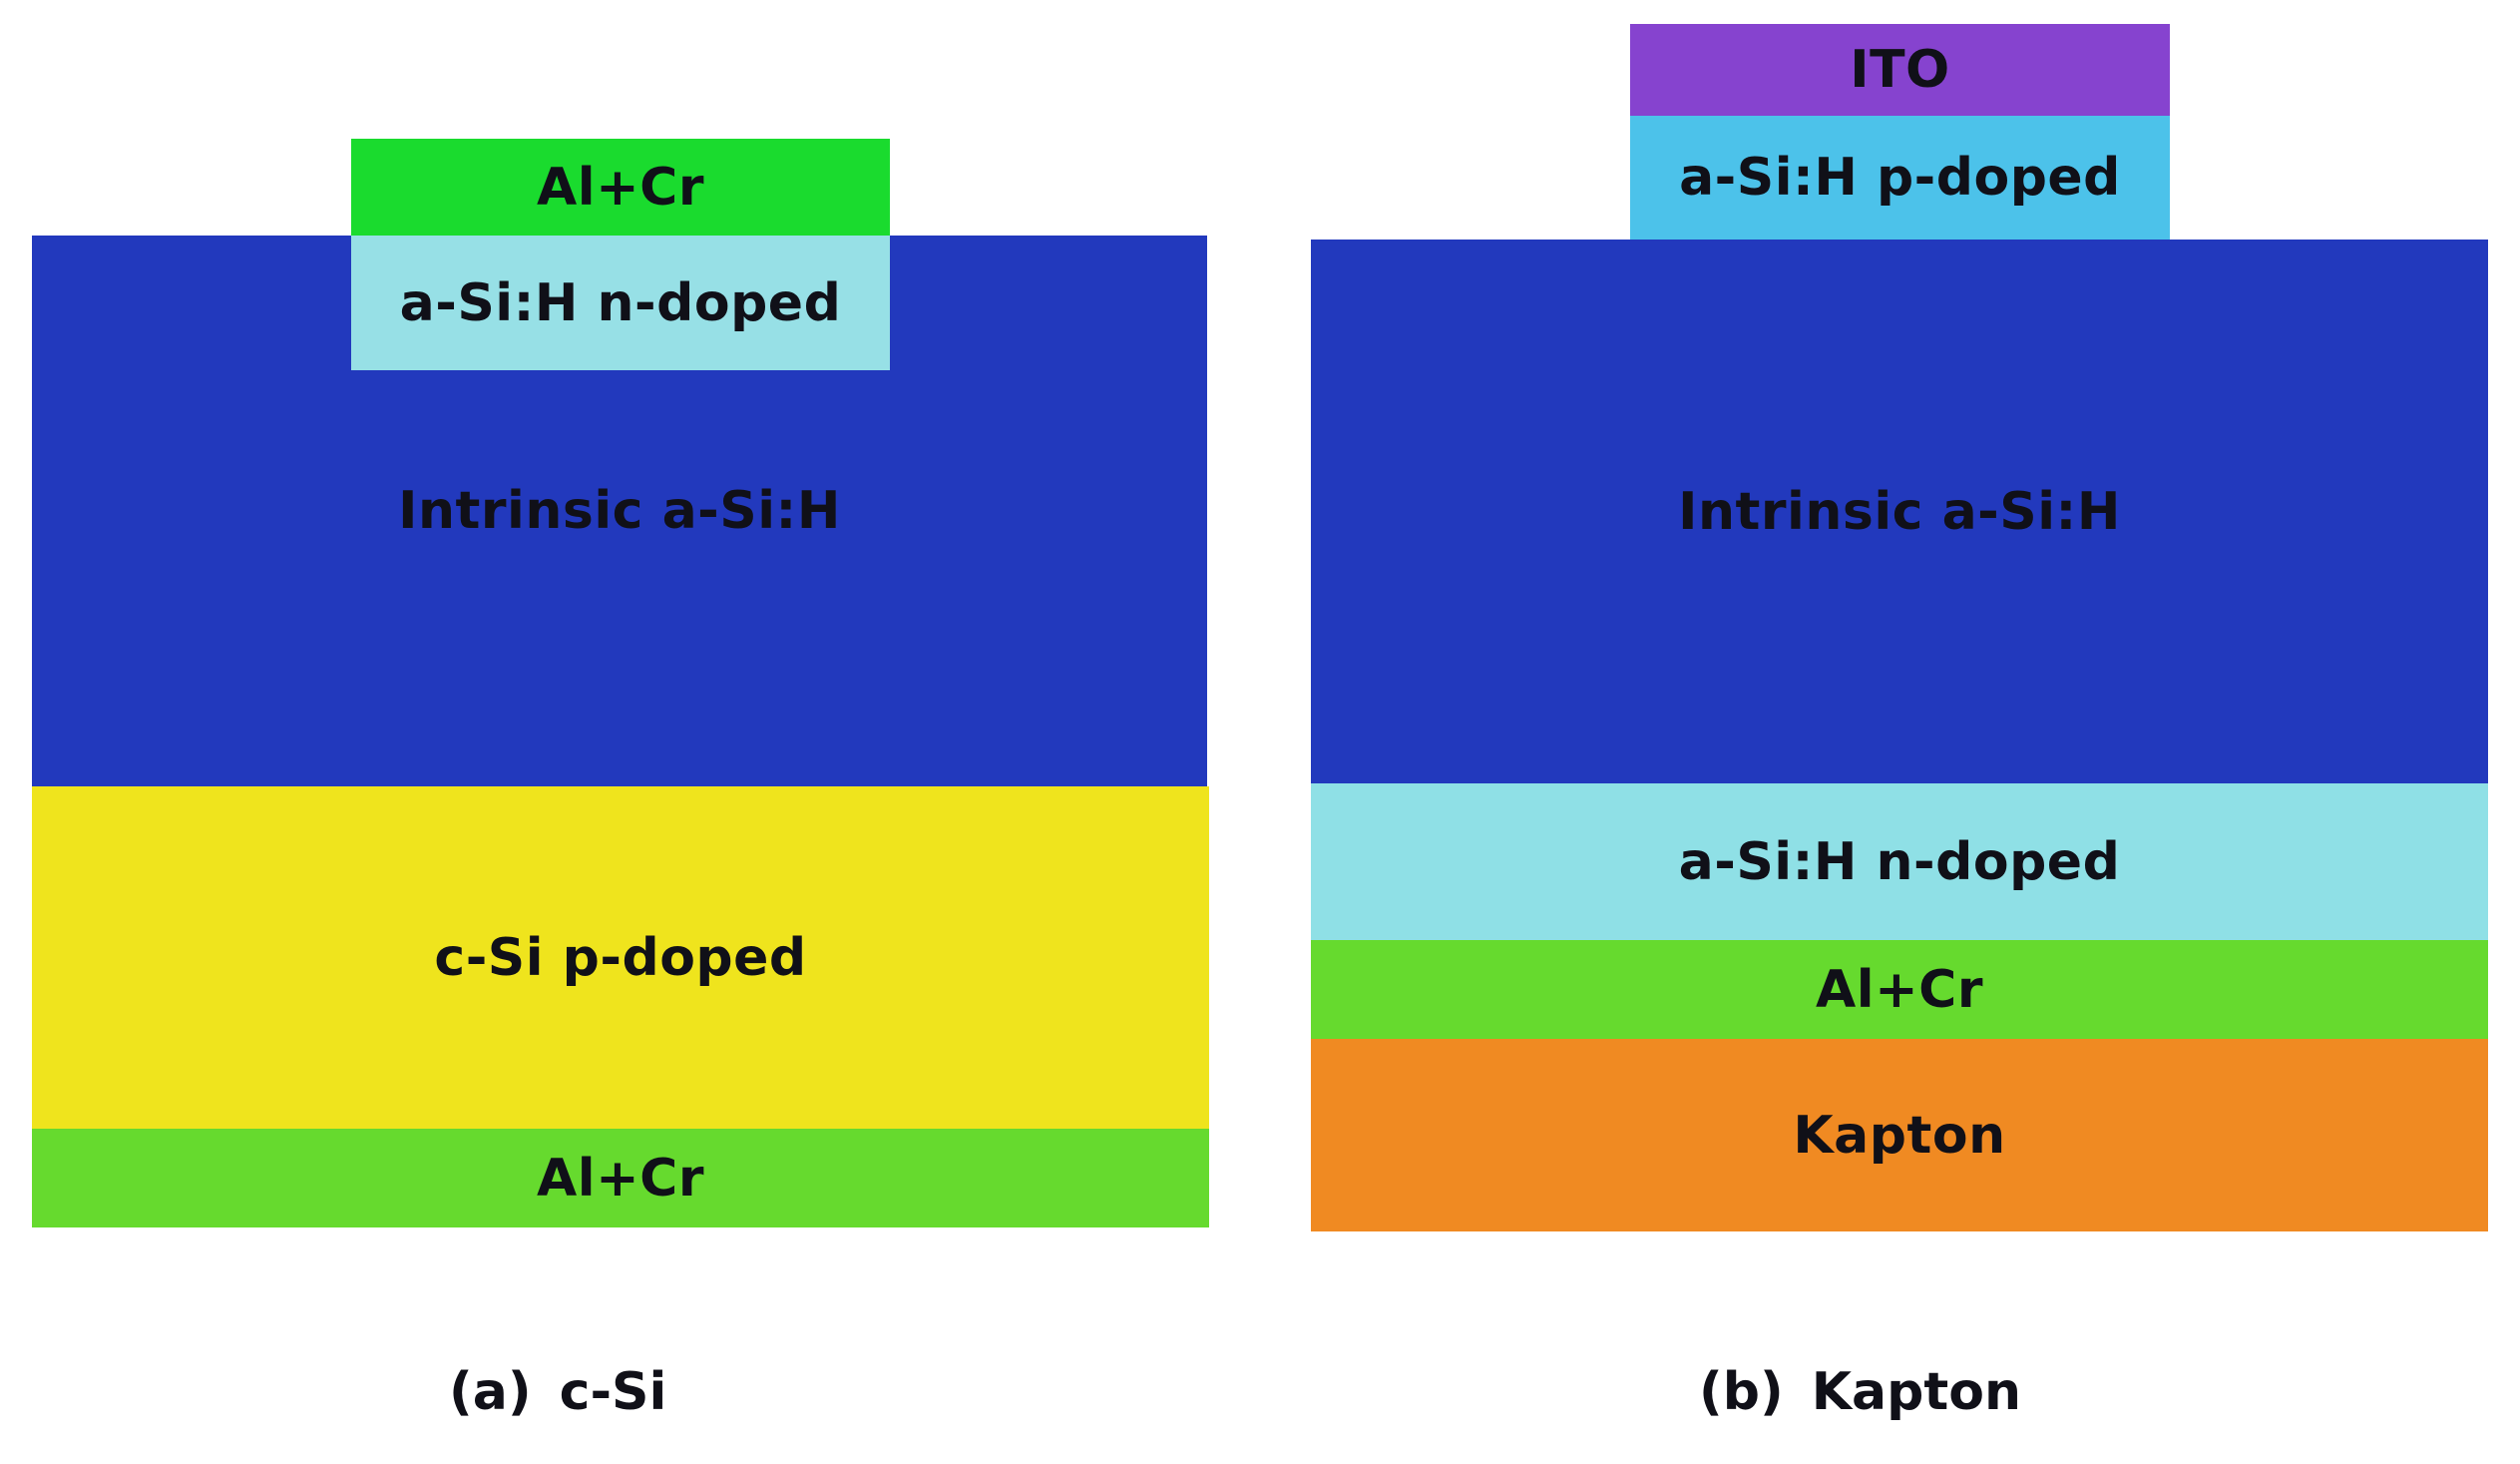  I want to click on panel-a-n-doped-label: a-Si:H n-doped, so click(620, 302).